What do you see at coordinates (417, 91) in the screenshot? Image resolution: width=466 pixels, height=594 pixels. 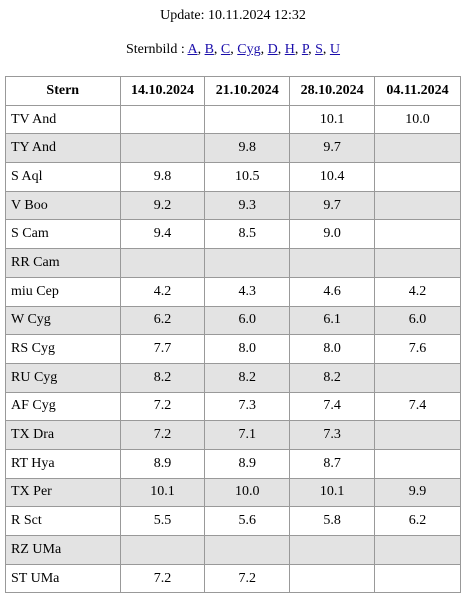 I see `column-header: 04.11.2024` at bounding box center [417, 91].